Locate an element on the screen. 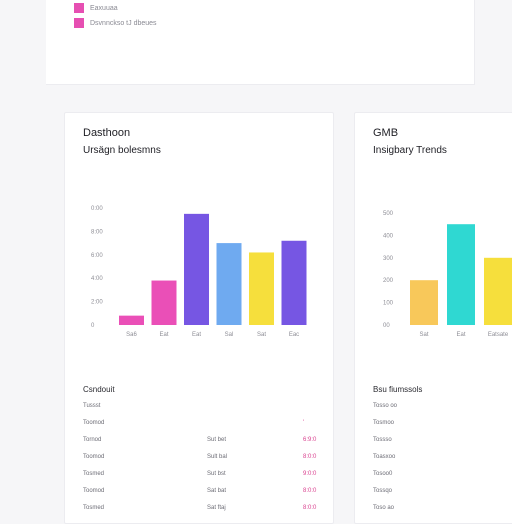  table-row: Toomod ' is located at coordinates (198, 425).